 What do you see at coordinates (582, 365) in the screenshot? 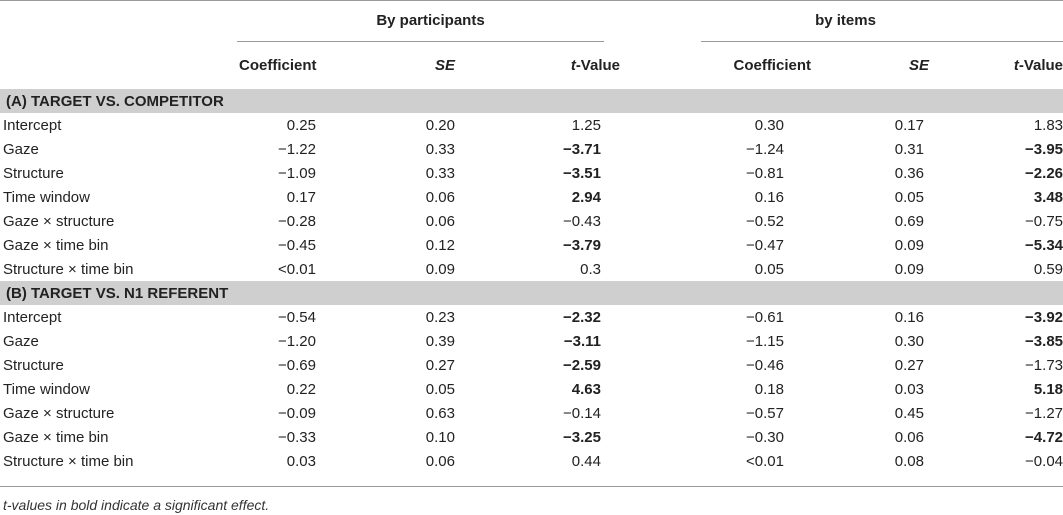
I see `participants-tvalue: −2.59` at bounding box center [582, 365].